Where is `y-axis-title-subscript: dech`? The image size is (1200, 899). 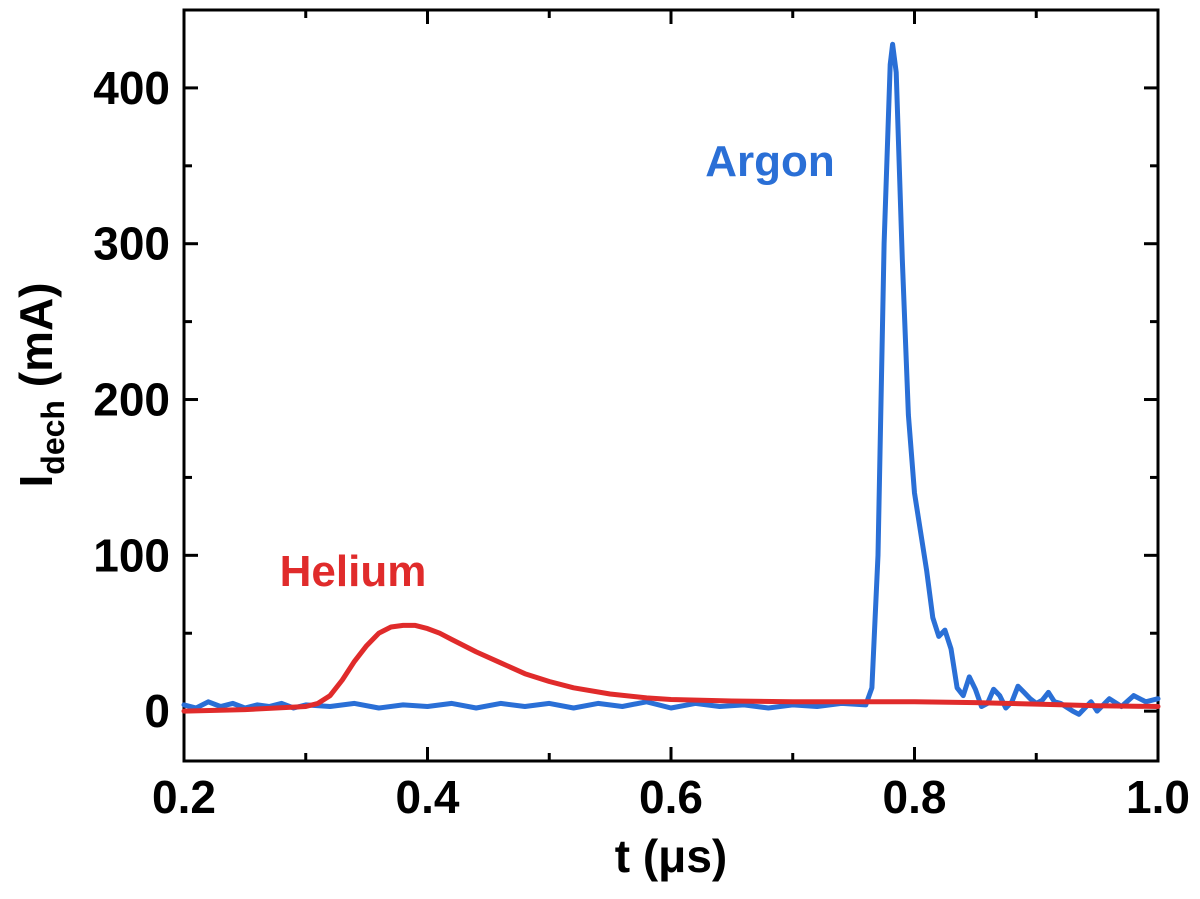
y-axis-title-subscript: dech is located at coordinates (53, 437).